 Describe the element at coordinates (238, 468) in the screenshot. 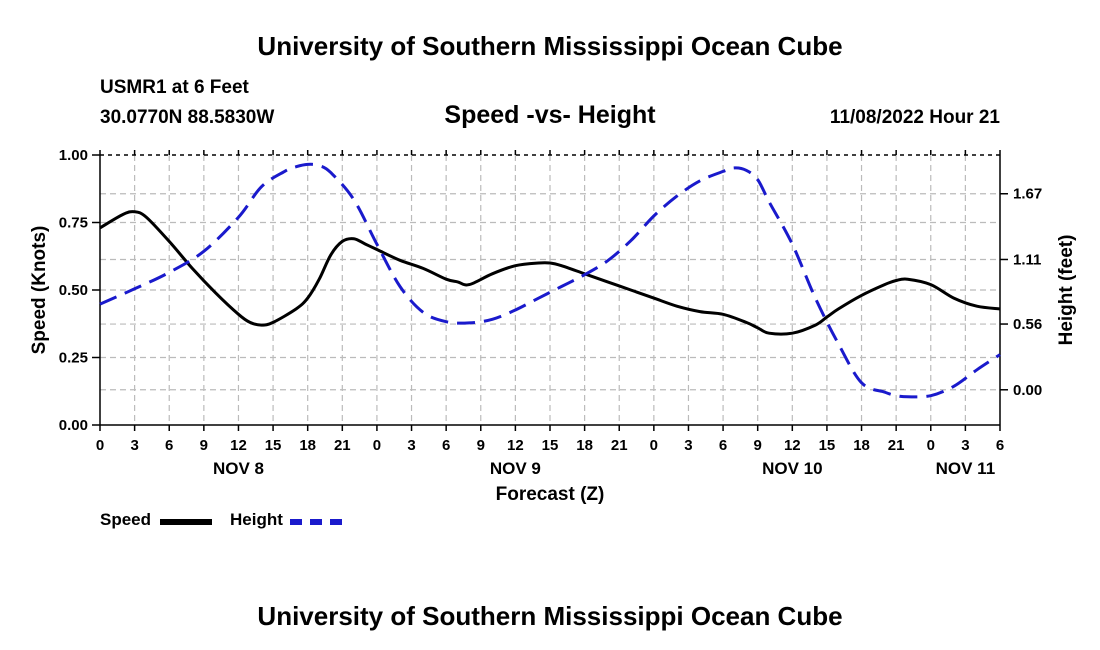

I see `day-label: NOV 8` at that location.